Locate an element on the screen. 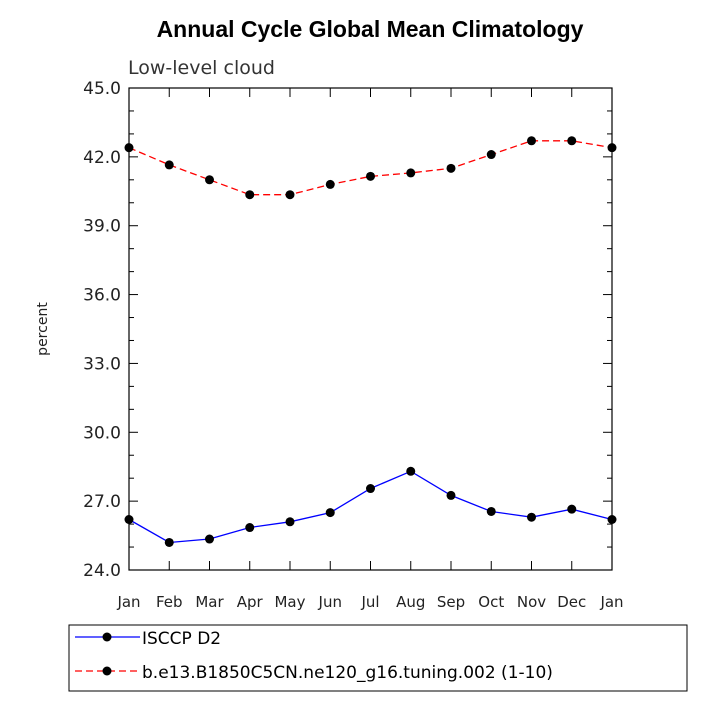  legend-entry-isccp: ISCCP D2 is located at coordinates (148, 639).